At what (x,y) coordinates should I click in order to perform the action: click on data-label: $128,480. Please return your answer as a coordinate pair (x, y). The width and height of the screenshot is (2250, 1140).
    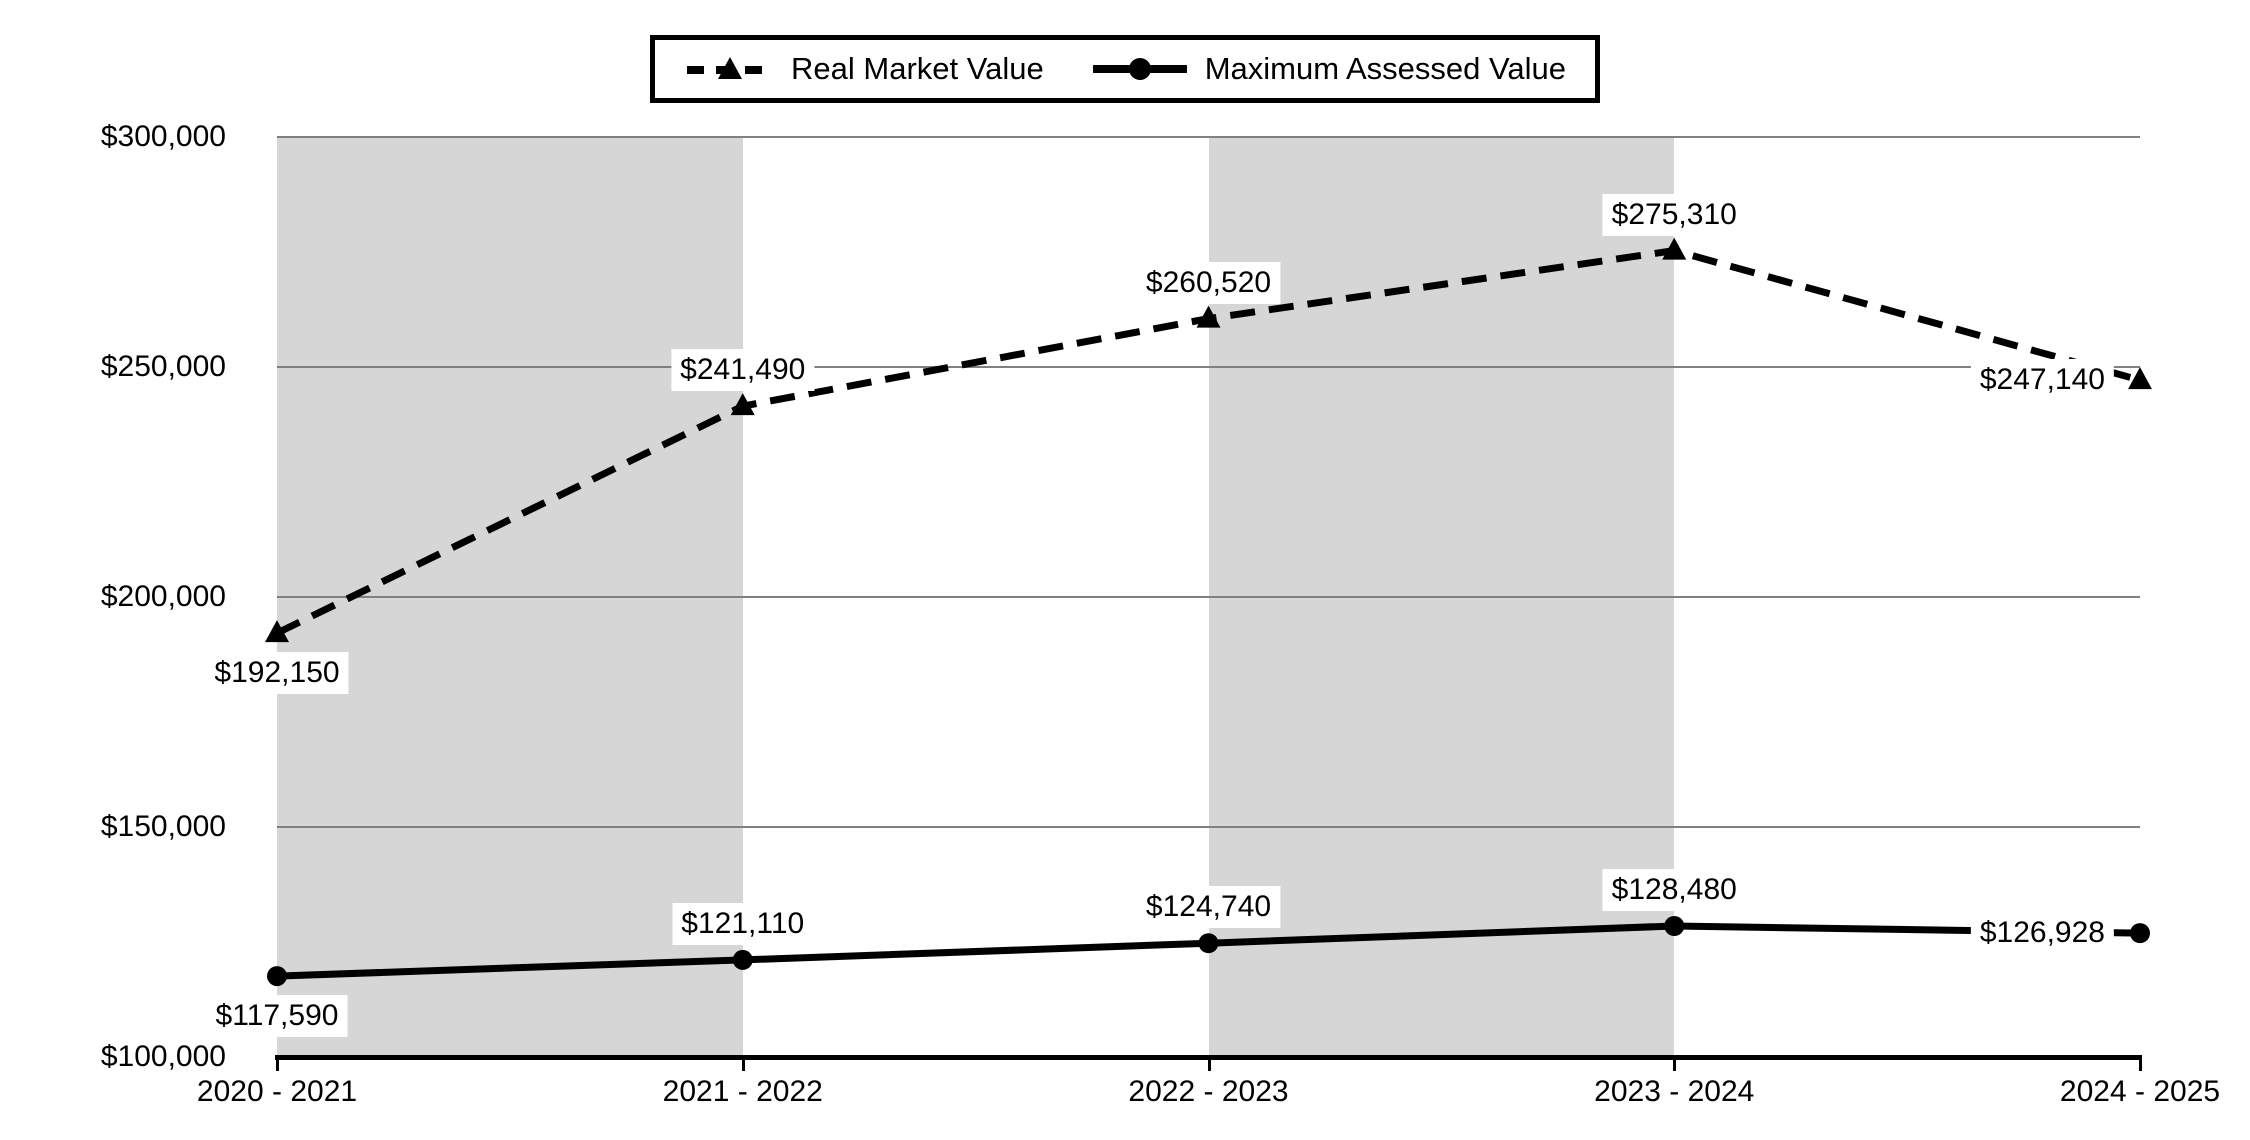
    Looking at the image, I should click on (1674, 889).